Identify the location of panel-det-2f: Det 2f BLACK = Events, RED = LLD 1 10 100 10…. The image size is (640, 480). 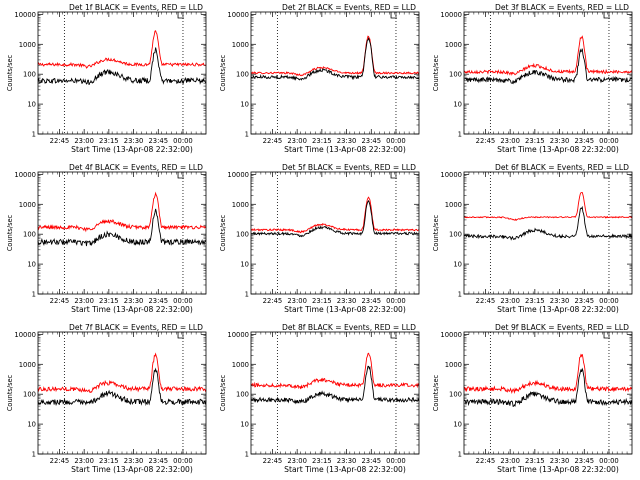
(319, 78).